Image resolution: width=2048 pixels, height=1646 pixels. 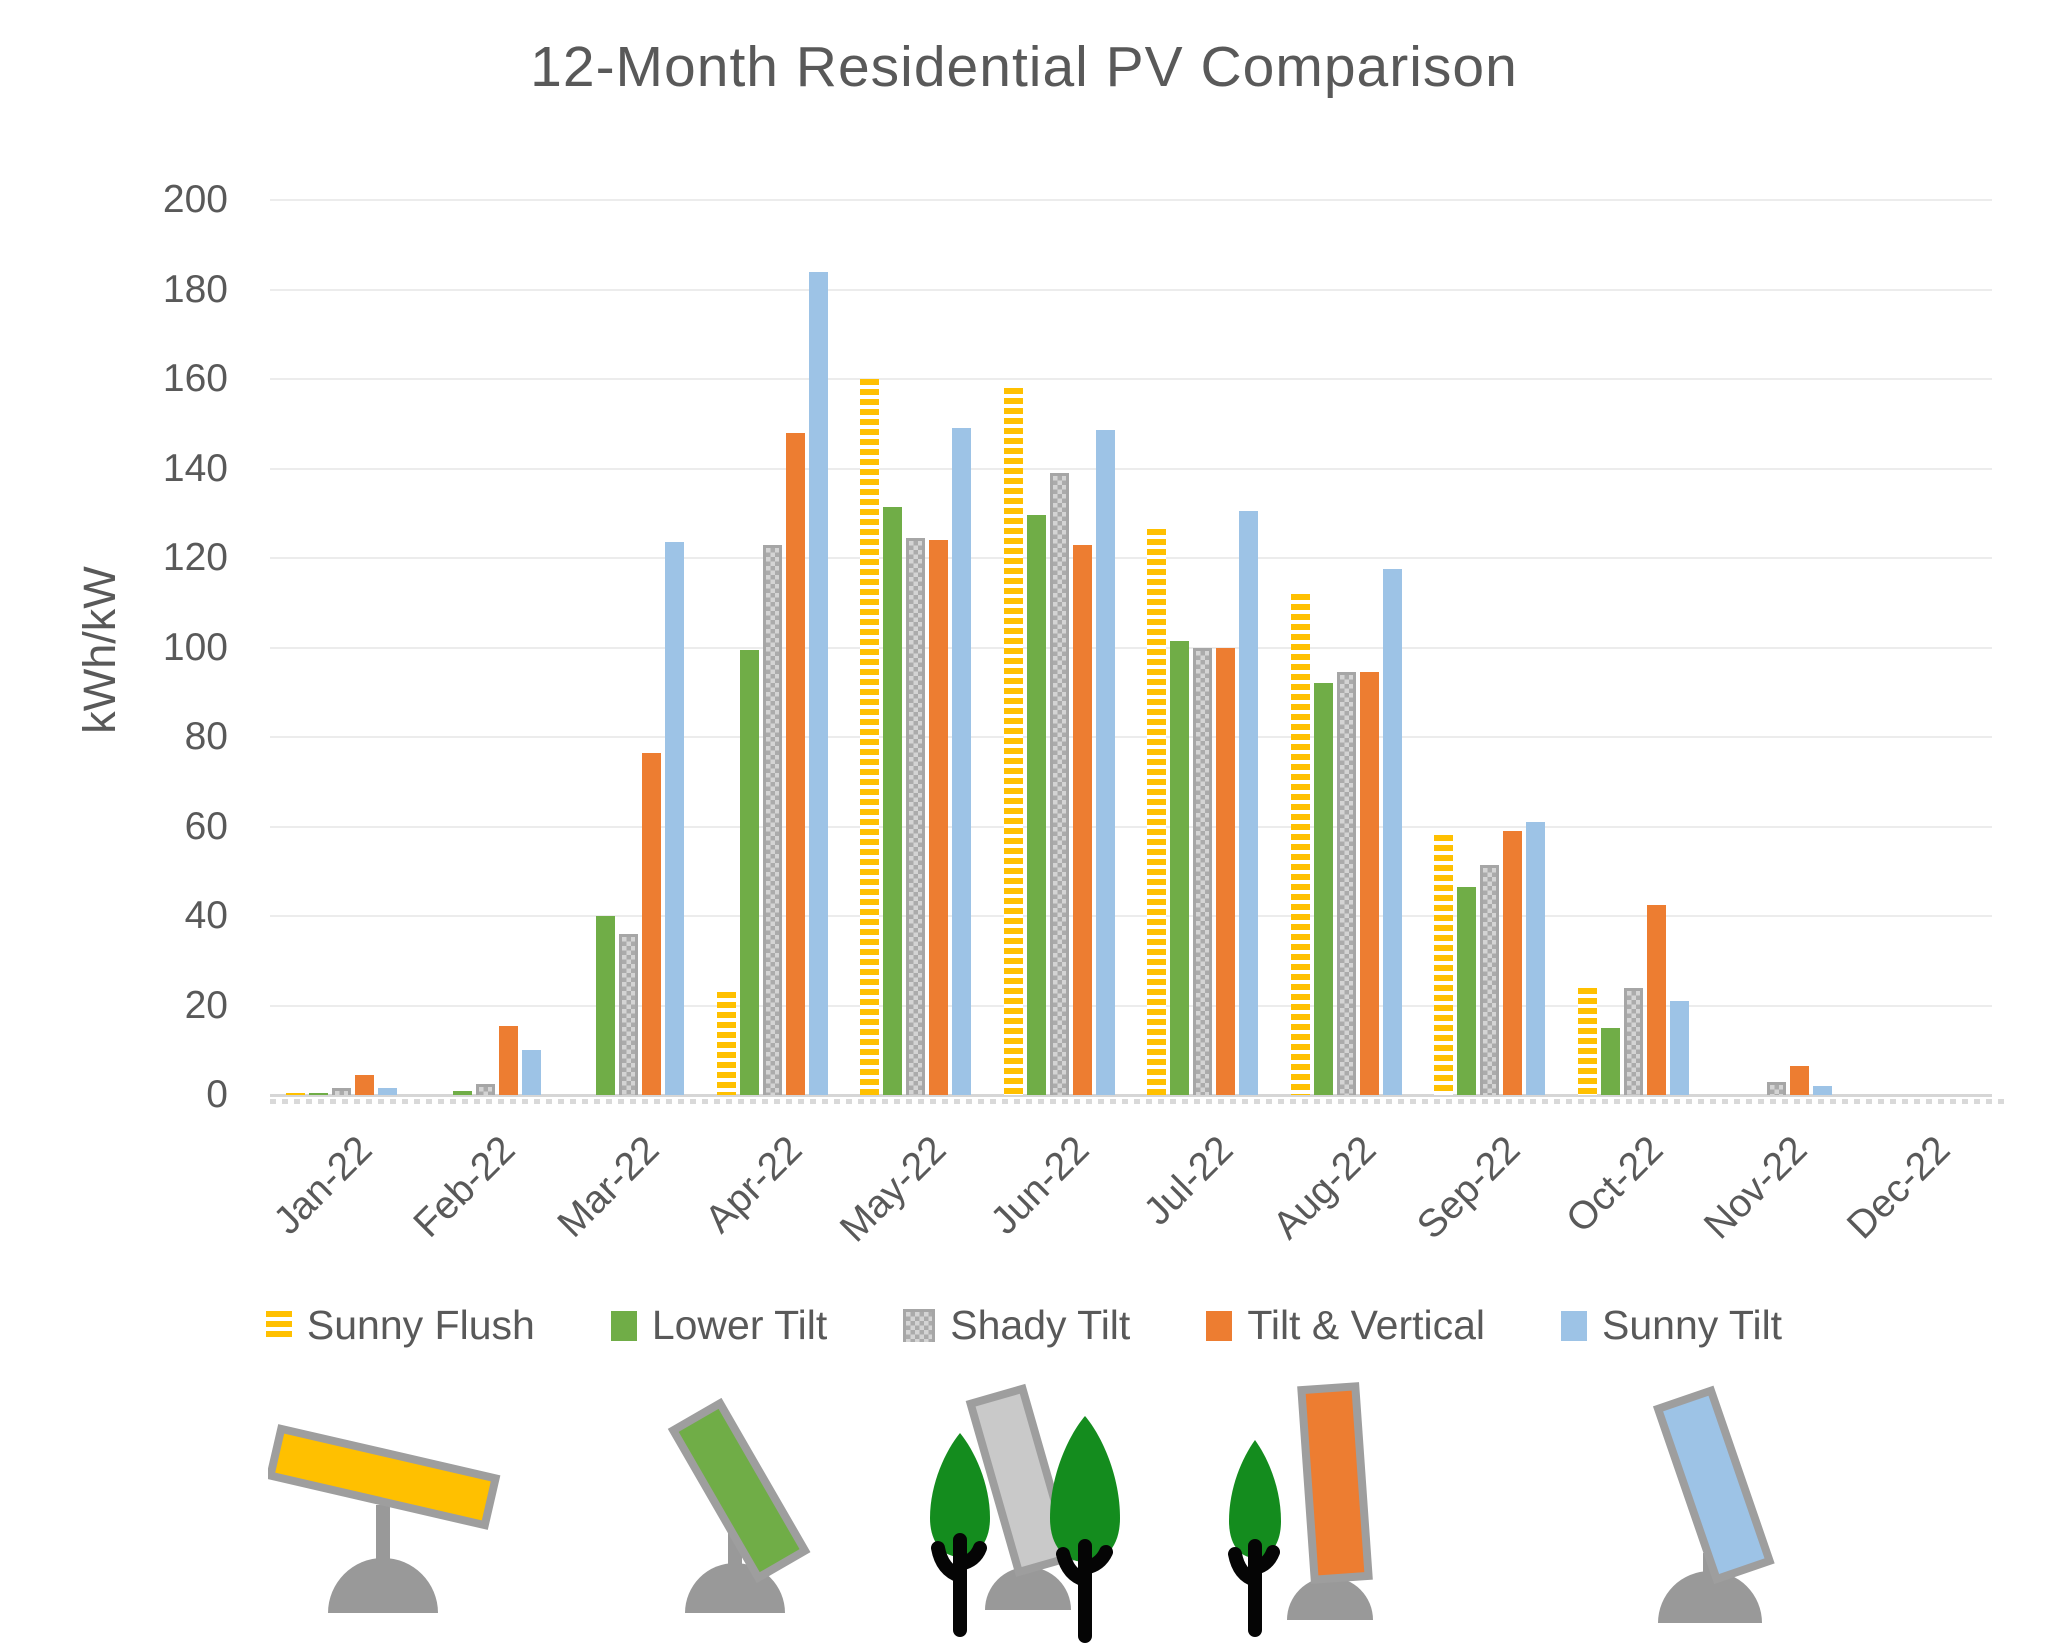 What do you see at coordinates (893, 1189) in the screenshot?
I see `x-label-may-22: May-22` at bounding box center [893, 1189].